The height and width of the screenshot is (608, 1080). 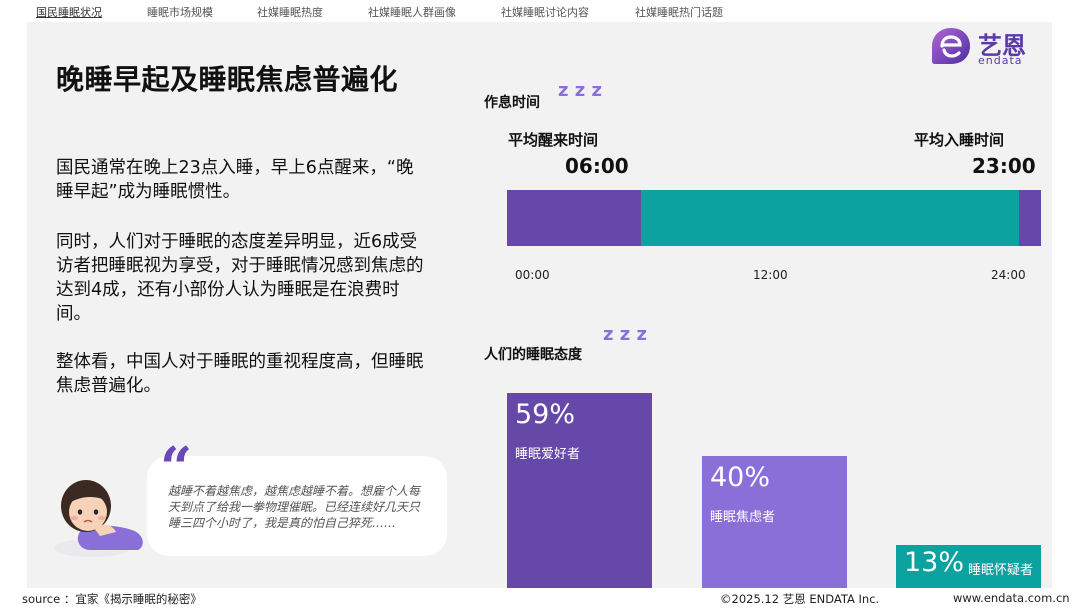 What do you see at coordinates (532, 275) in the screenshot?
I see `tick-label-start: 00:00` at bounding box center [532, 275].